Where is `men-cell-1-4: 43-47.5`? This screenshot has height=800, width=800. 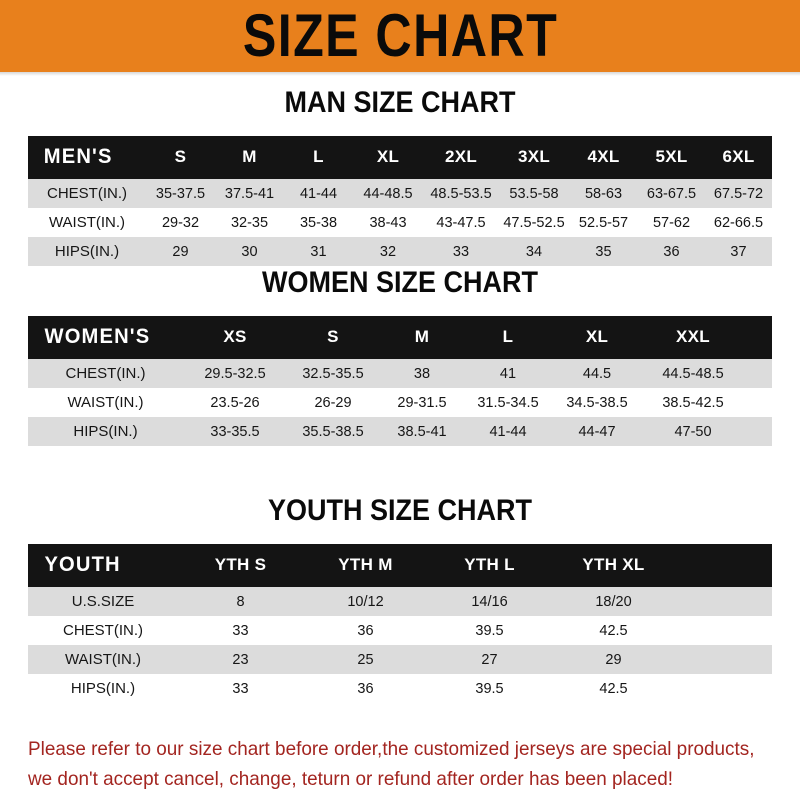
men-cell-1-4: 43-47.5 is located at coordinates (461, 222).